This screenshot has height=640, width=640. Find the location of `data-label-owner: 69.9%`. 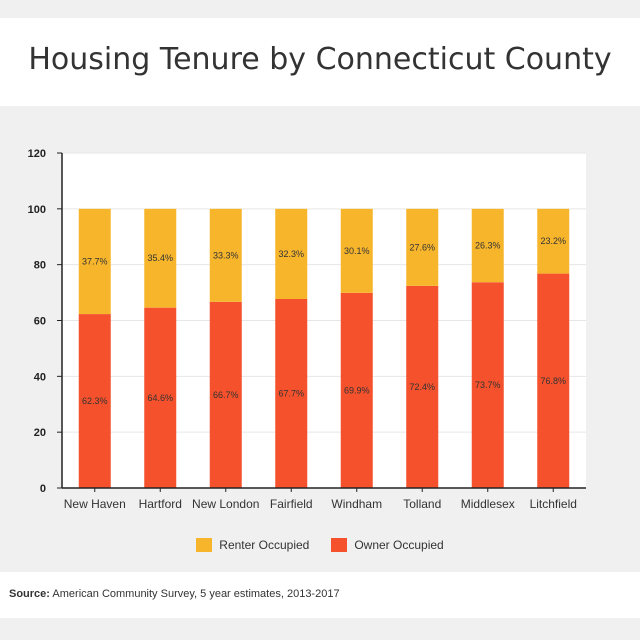

data-label-owner: 69.9% is located at coordinates (357, 390).